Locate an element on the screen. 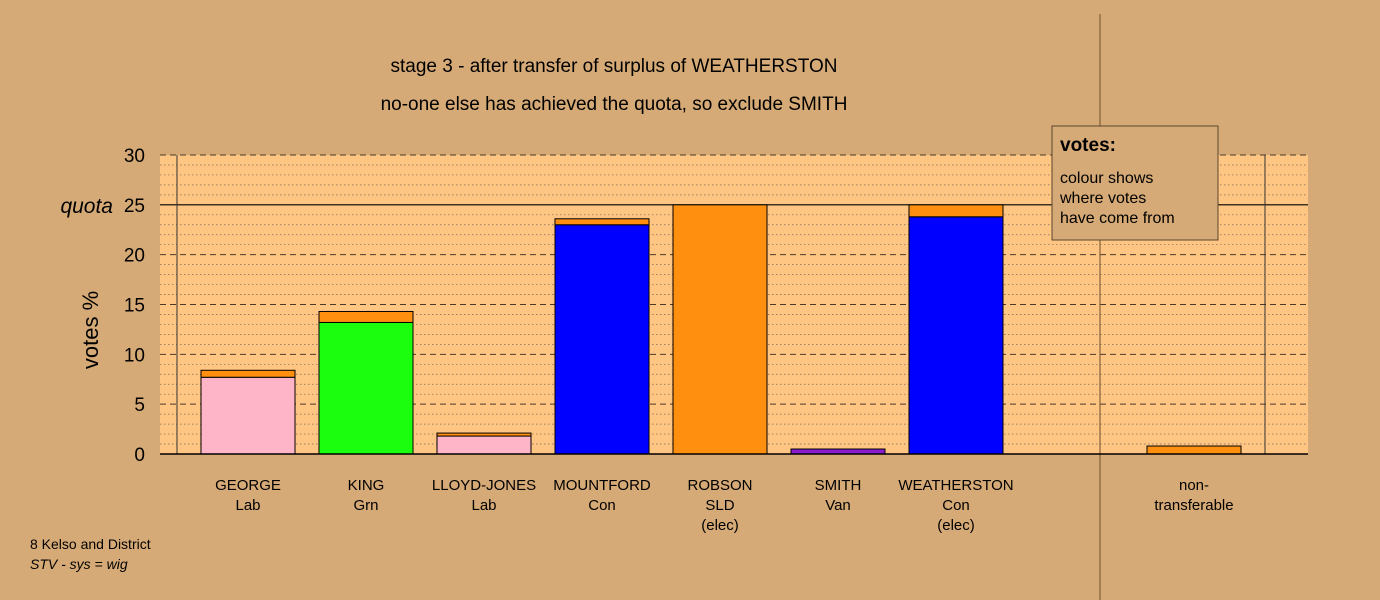  y-tick-label: 30 is located at coordinates (134, 156).